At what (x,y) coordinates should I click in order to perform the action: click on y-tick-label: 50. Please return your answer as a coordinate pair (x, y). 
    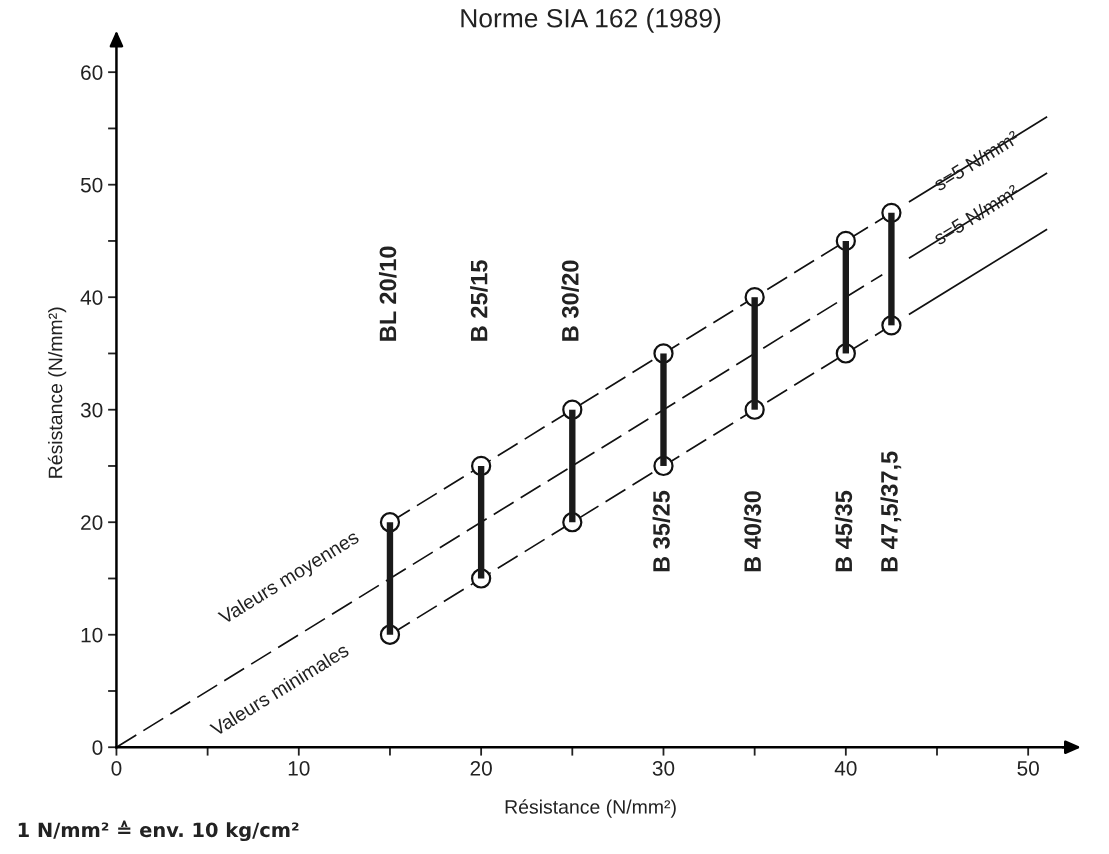
    Looking at the image, I should click on (91, 185).